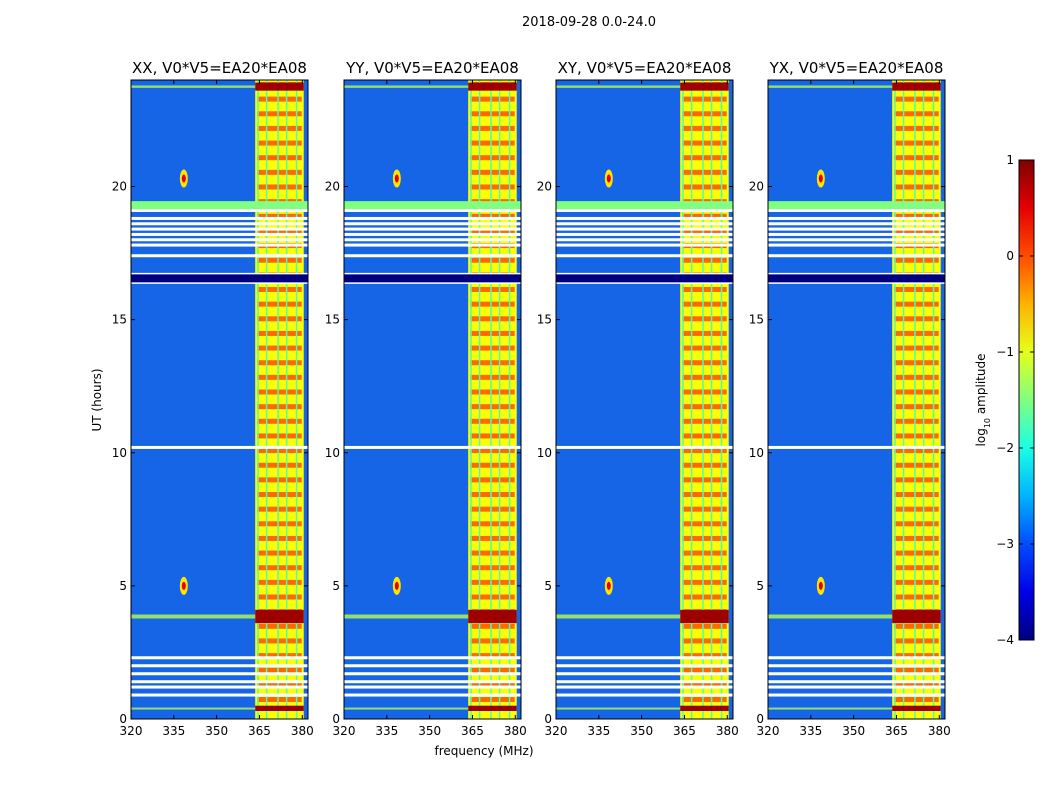 This screenshot has width=1050, height=800. What do you see at coordinates (219, 399) in the screenshot?
I see `panel-frame` at bounding box center [219, 399].